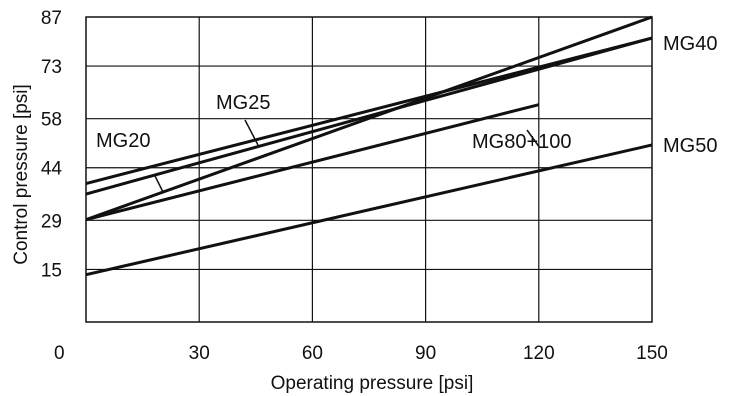 This screenshot has height=396, width=735. Describe the element at coordinates (51, 67) in the screenshot. I see `y-tick-label: 73` at that location.